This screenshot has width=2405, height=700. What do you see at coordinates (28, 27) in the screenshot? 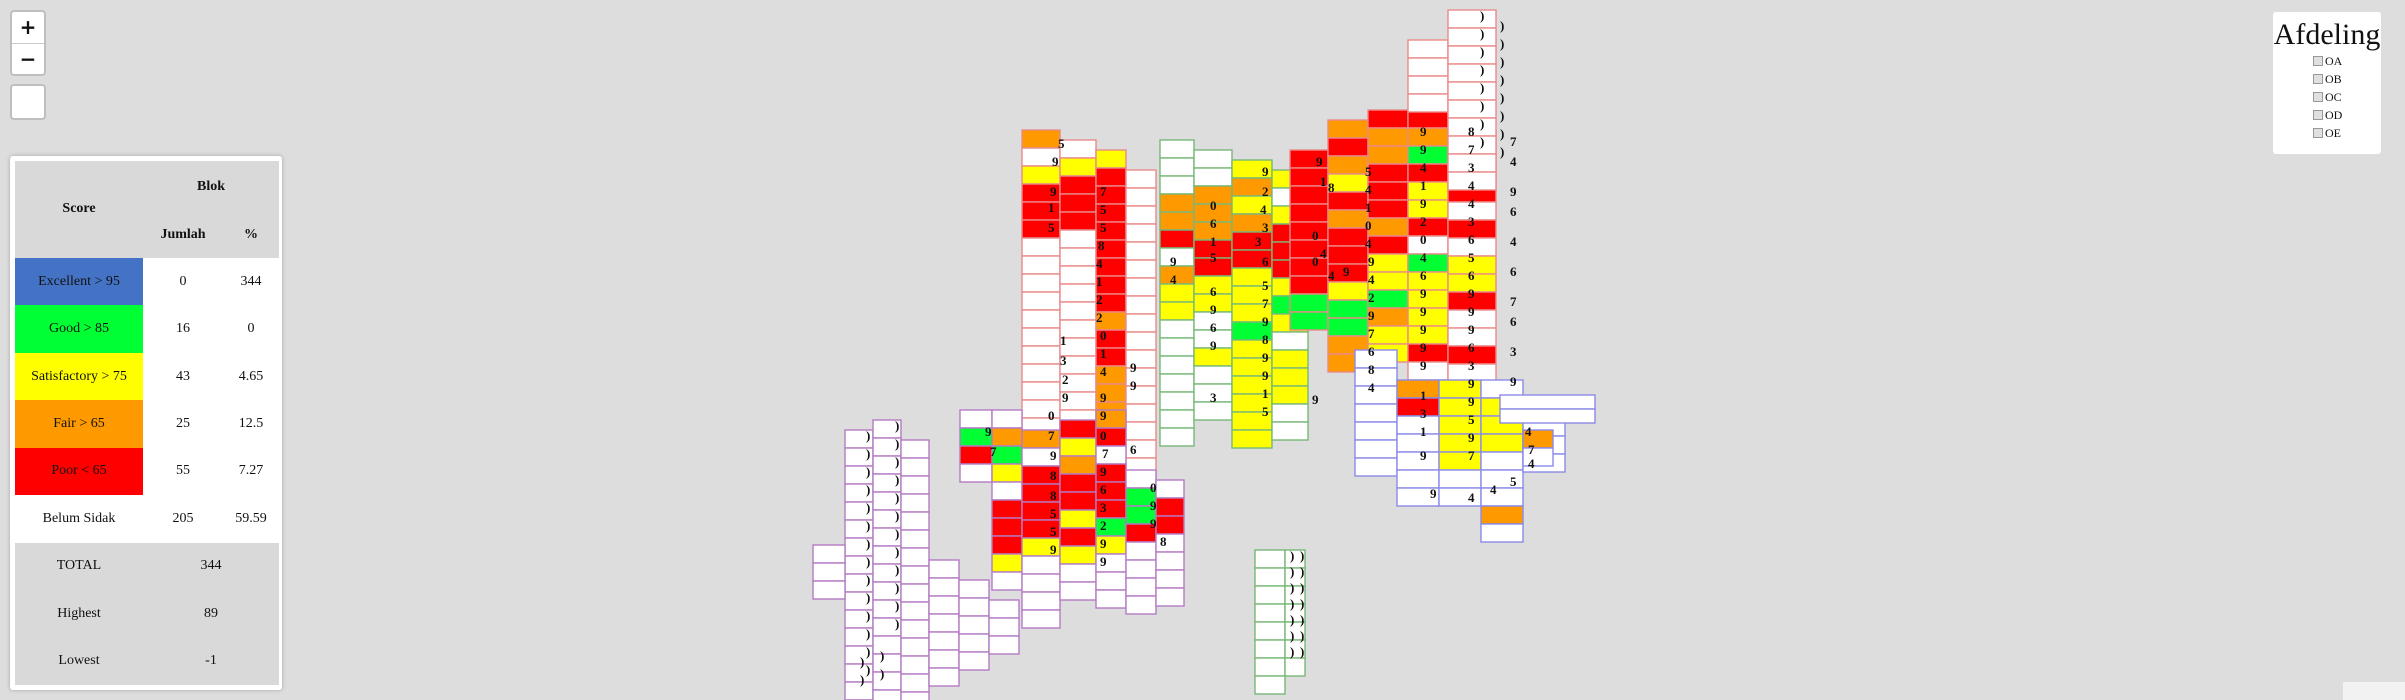
I see `zoom-in-button: +` at bounding box center [28, 27].